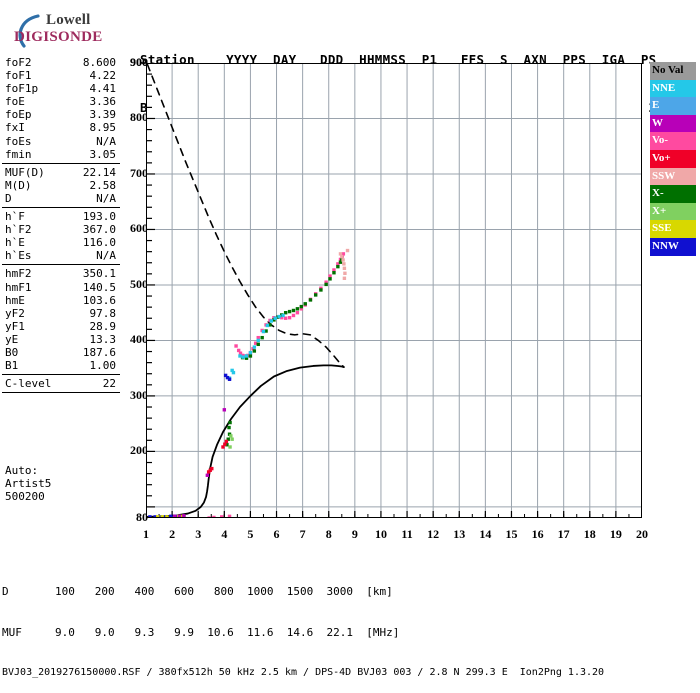 The height and width of the screenshot is (693, 700). What do you see at coordinates (18, 115) in the screenshot?
I see `param-key: foEp` at bounding box center [18, 115].